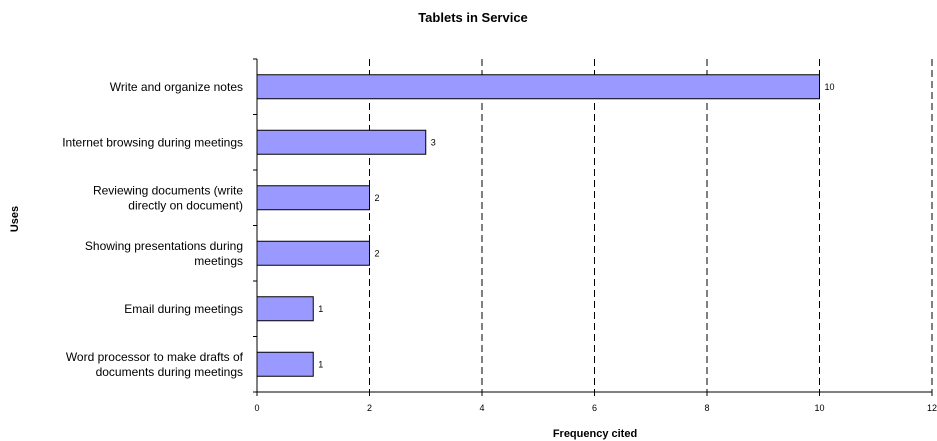  Describe the element at coordinates (369, 408) in the screenshot. I see `x-tick-label: 2` at that location.